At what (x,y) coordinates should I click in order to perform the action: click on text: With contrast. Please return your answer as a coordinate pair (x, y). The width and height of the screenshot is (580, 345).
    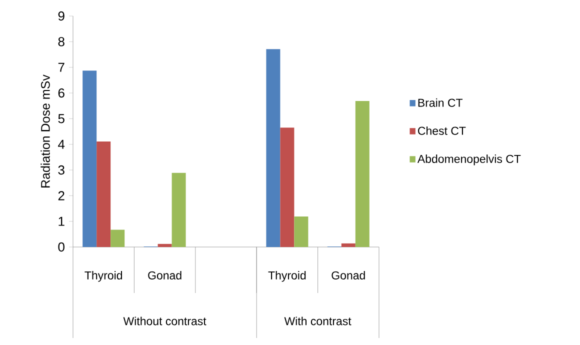
    Looking at the image, I should click on (318, 321).